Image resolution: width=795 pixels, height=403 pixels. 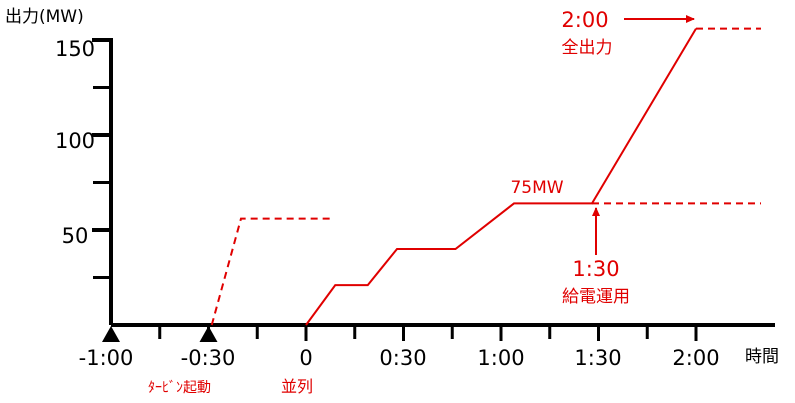 What do you see at coordinates (536, 188) in the screenshot?
I see `mw75-label: 75MW` at bounding box center [536, 188].